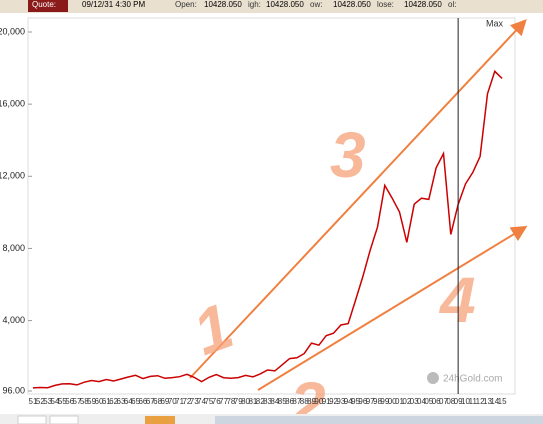  I want to click on x-tick-label: 11, so click(473, 401).